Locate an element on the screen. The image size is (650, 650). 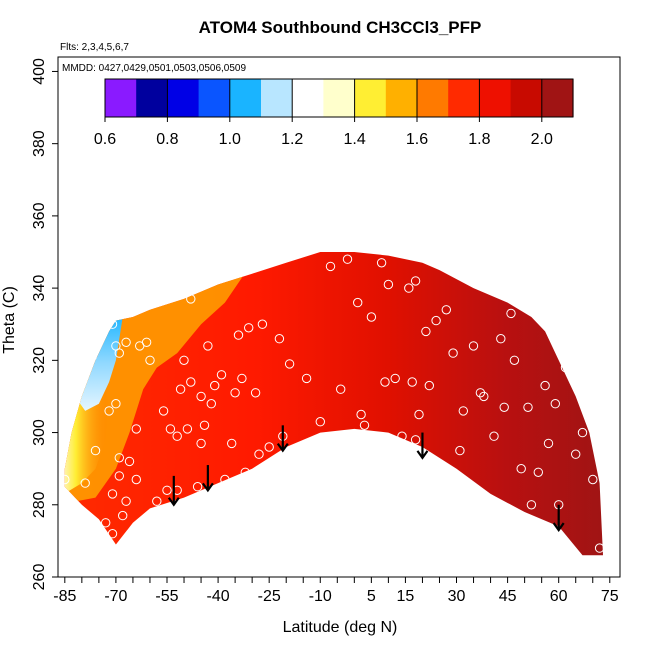
x-tick-label: -25 is located at coordinates (269, 596).